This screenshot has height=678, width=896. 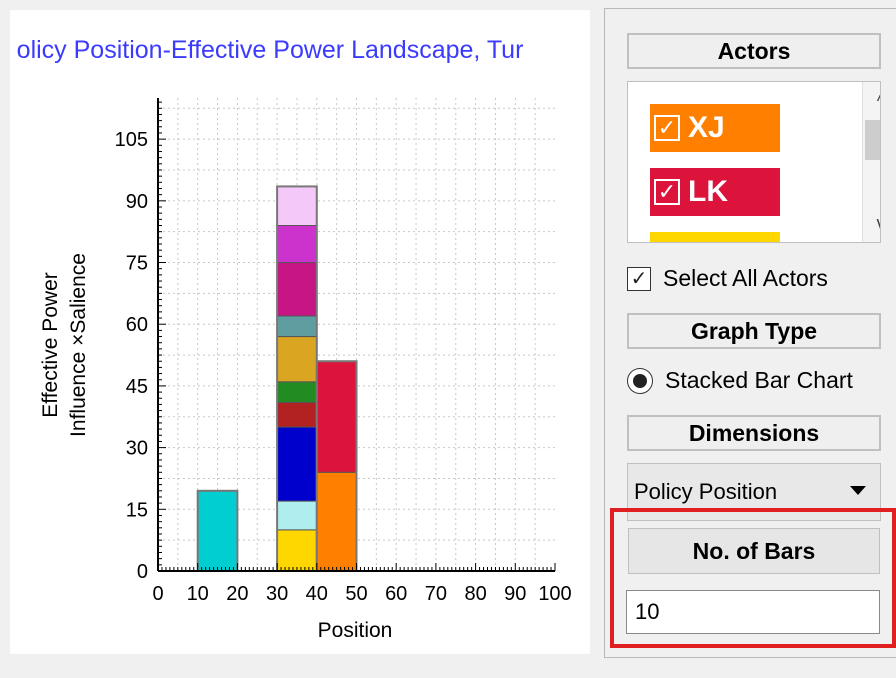 I want to click on scroll-thumb, so click(x=872, y=140).